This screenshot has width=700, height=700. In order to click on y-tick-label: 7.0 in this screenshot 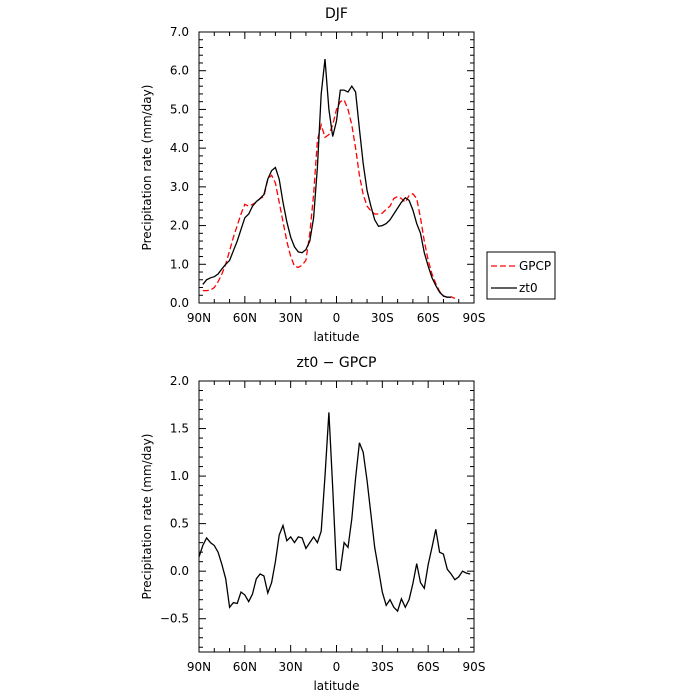, I will do `click(179, 32)`.